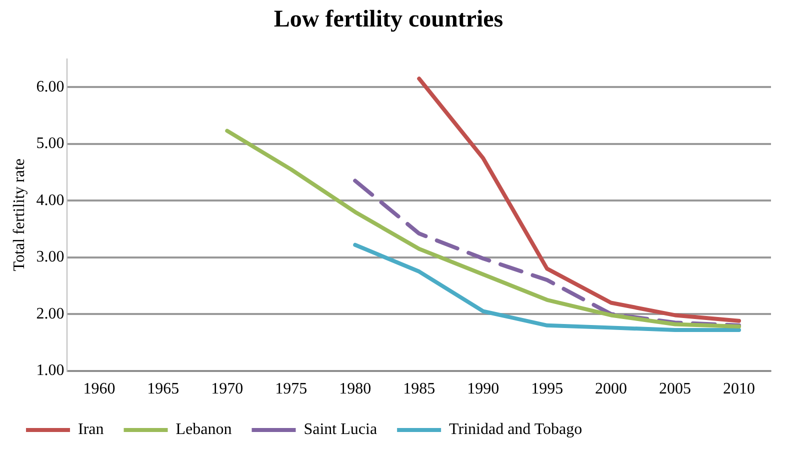 This screenshot has width=791, height=452. Describe the element at coordinates (50, 257) in the screenshot. I see `y-tick-label: 3.00` at that location.